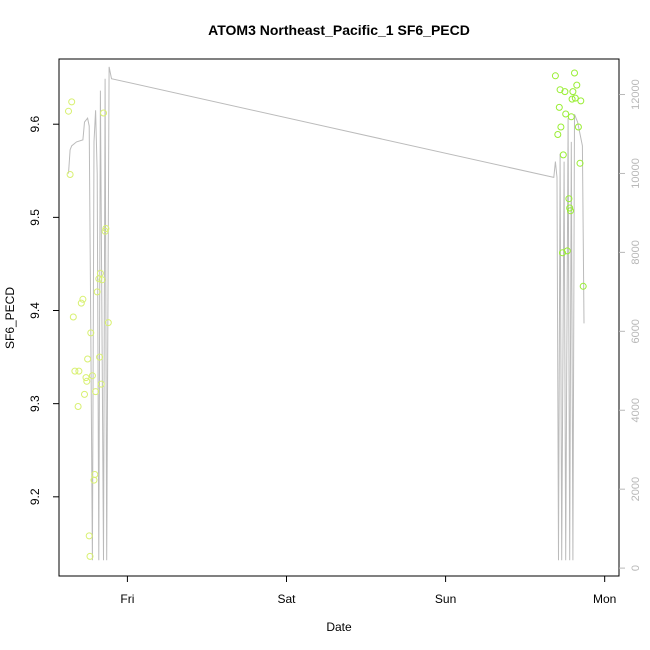 Image resolution: width=650 pixels, height=650 pixels. What do you see at coordinates (43, 310) in the screenshot?
I see `y-axis-left: 9.2 9.3 9.4 9.5 9.6` at bounding box center [43, 310].